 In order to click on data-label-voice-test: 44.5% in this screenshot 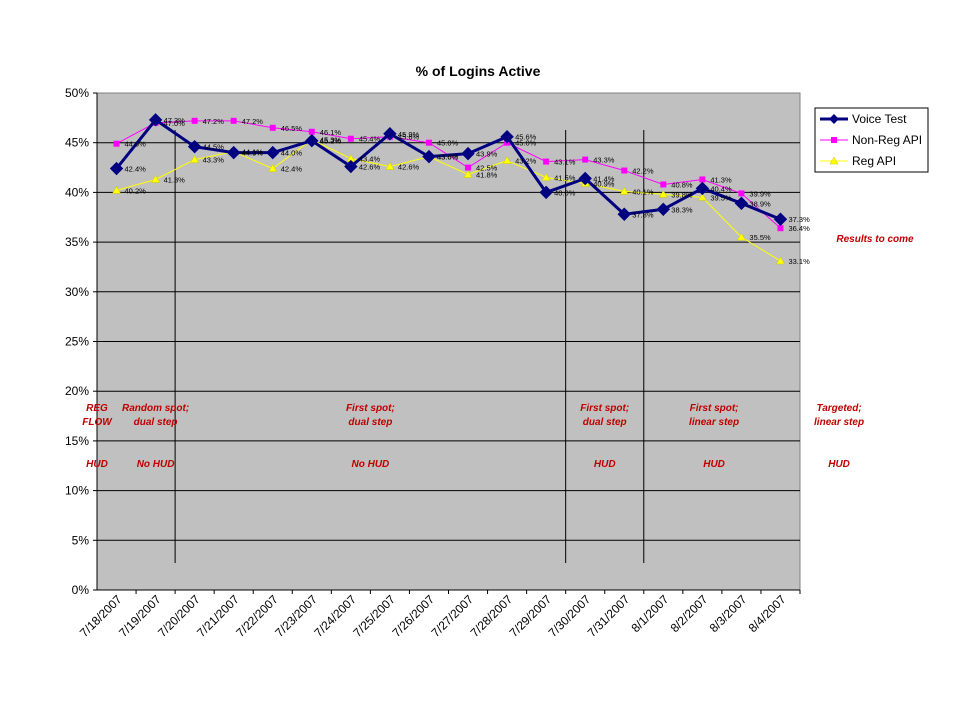, I will do `click(214, 147)`.